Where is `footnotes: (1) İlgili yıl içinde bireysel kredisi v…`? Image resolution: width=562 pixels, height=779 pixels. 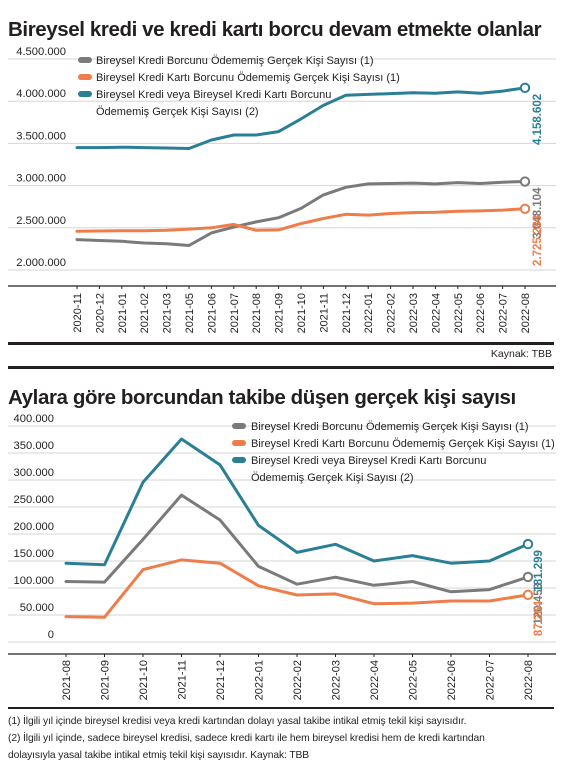 footnotes: (1) İlgili yıl içinde bireysel kredisi v… is located at coordinates (282, 738).